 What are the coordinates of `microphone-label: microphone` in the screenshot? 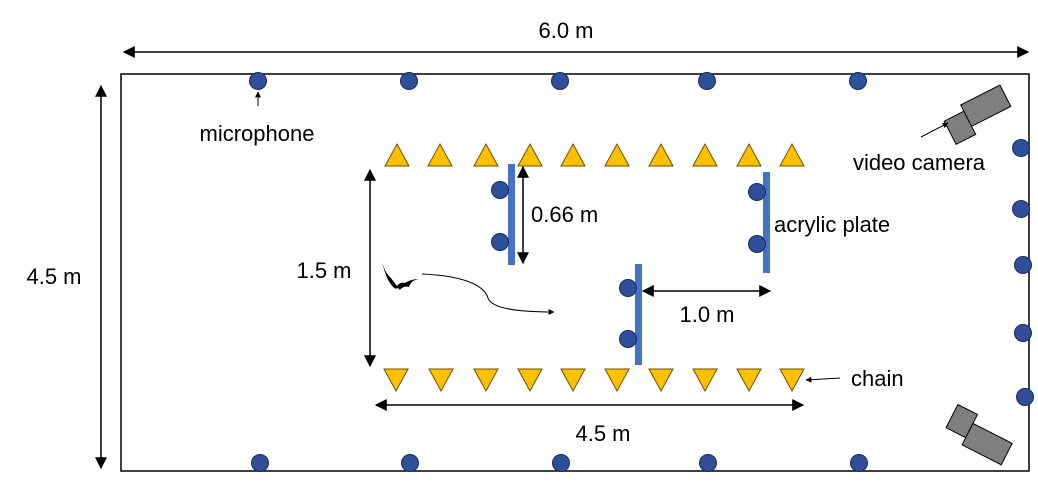 It's located at (257, 133).